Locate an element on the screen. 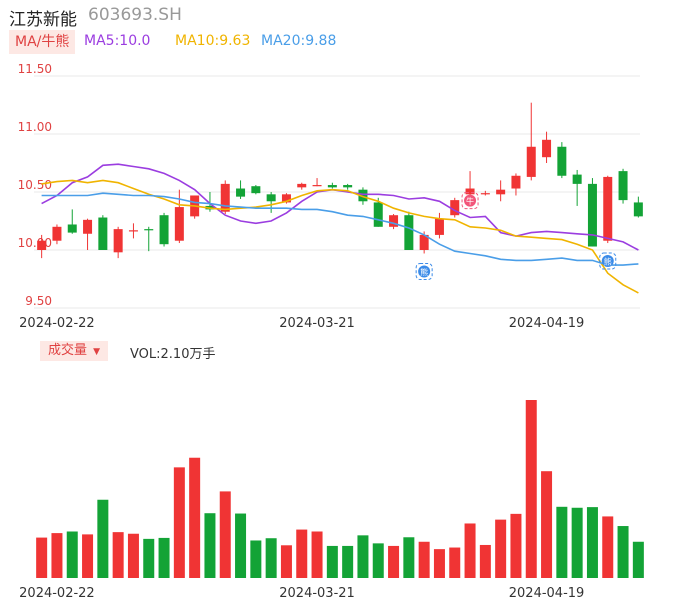 The width and height of the screenshot is (686, 606). volume-value: VOL:2.10万手 is located at coordinates (173, 354).